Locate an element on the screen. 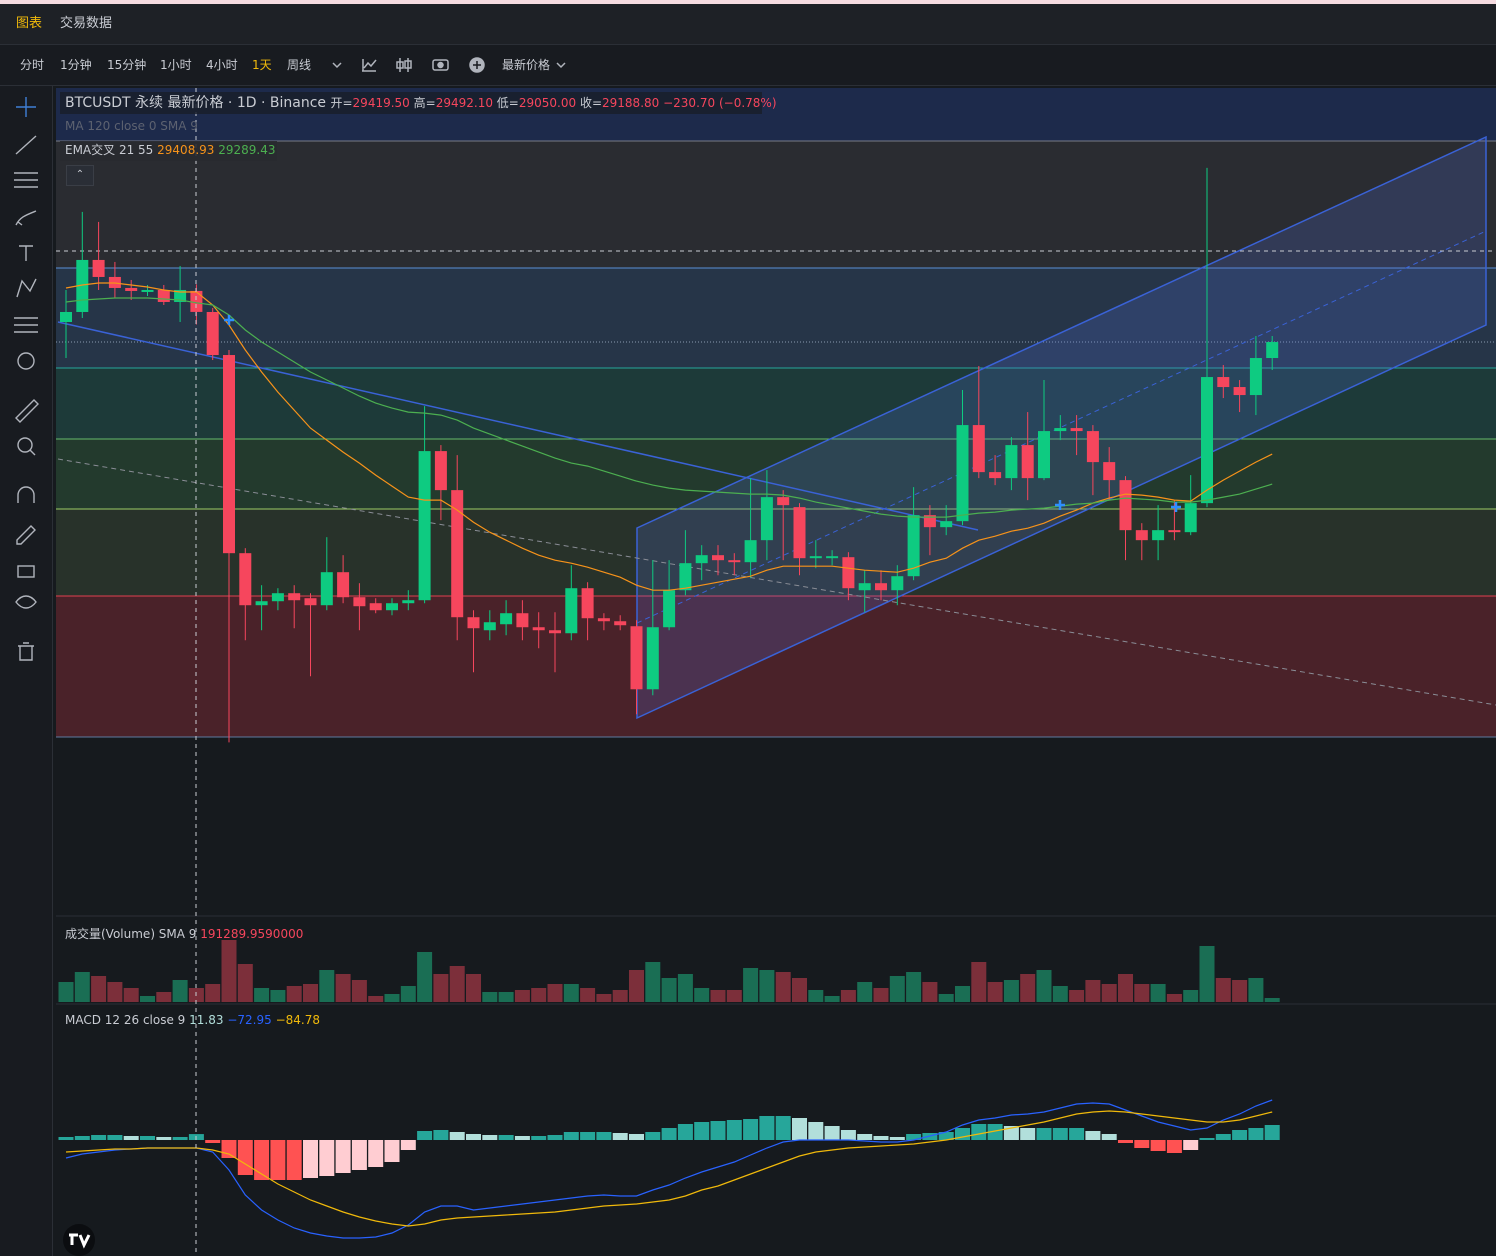 This screenshot has width=1496, height=1256. crosshair-tool is located at coordinates (26, 107).